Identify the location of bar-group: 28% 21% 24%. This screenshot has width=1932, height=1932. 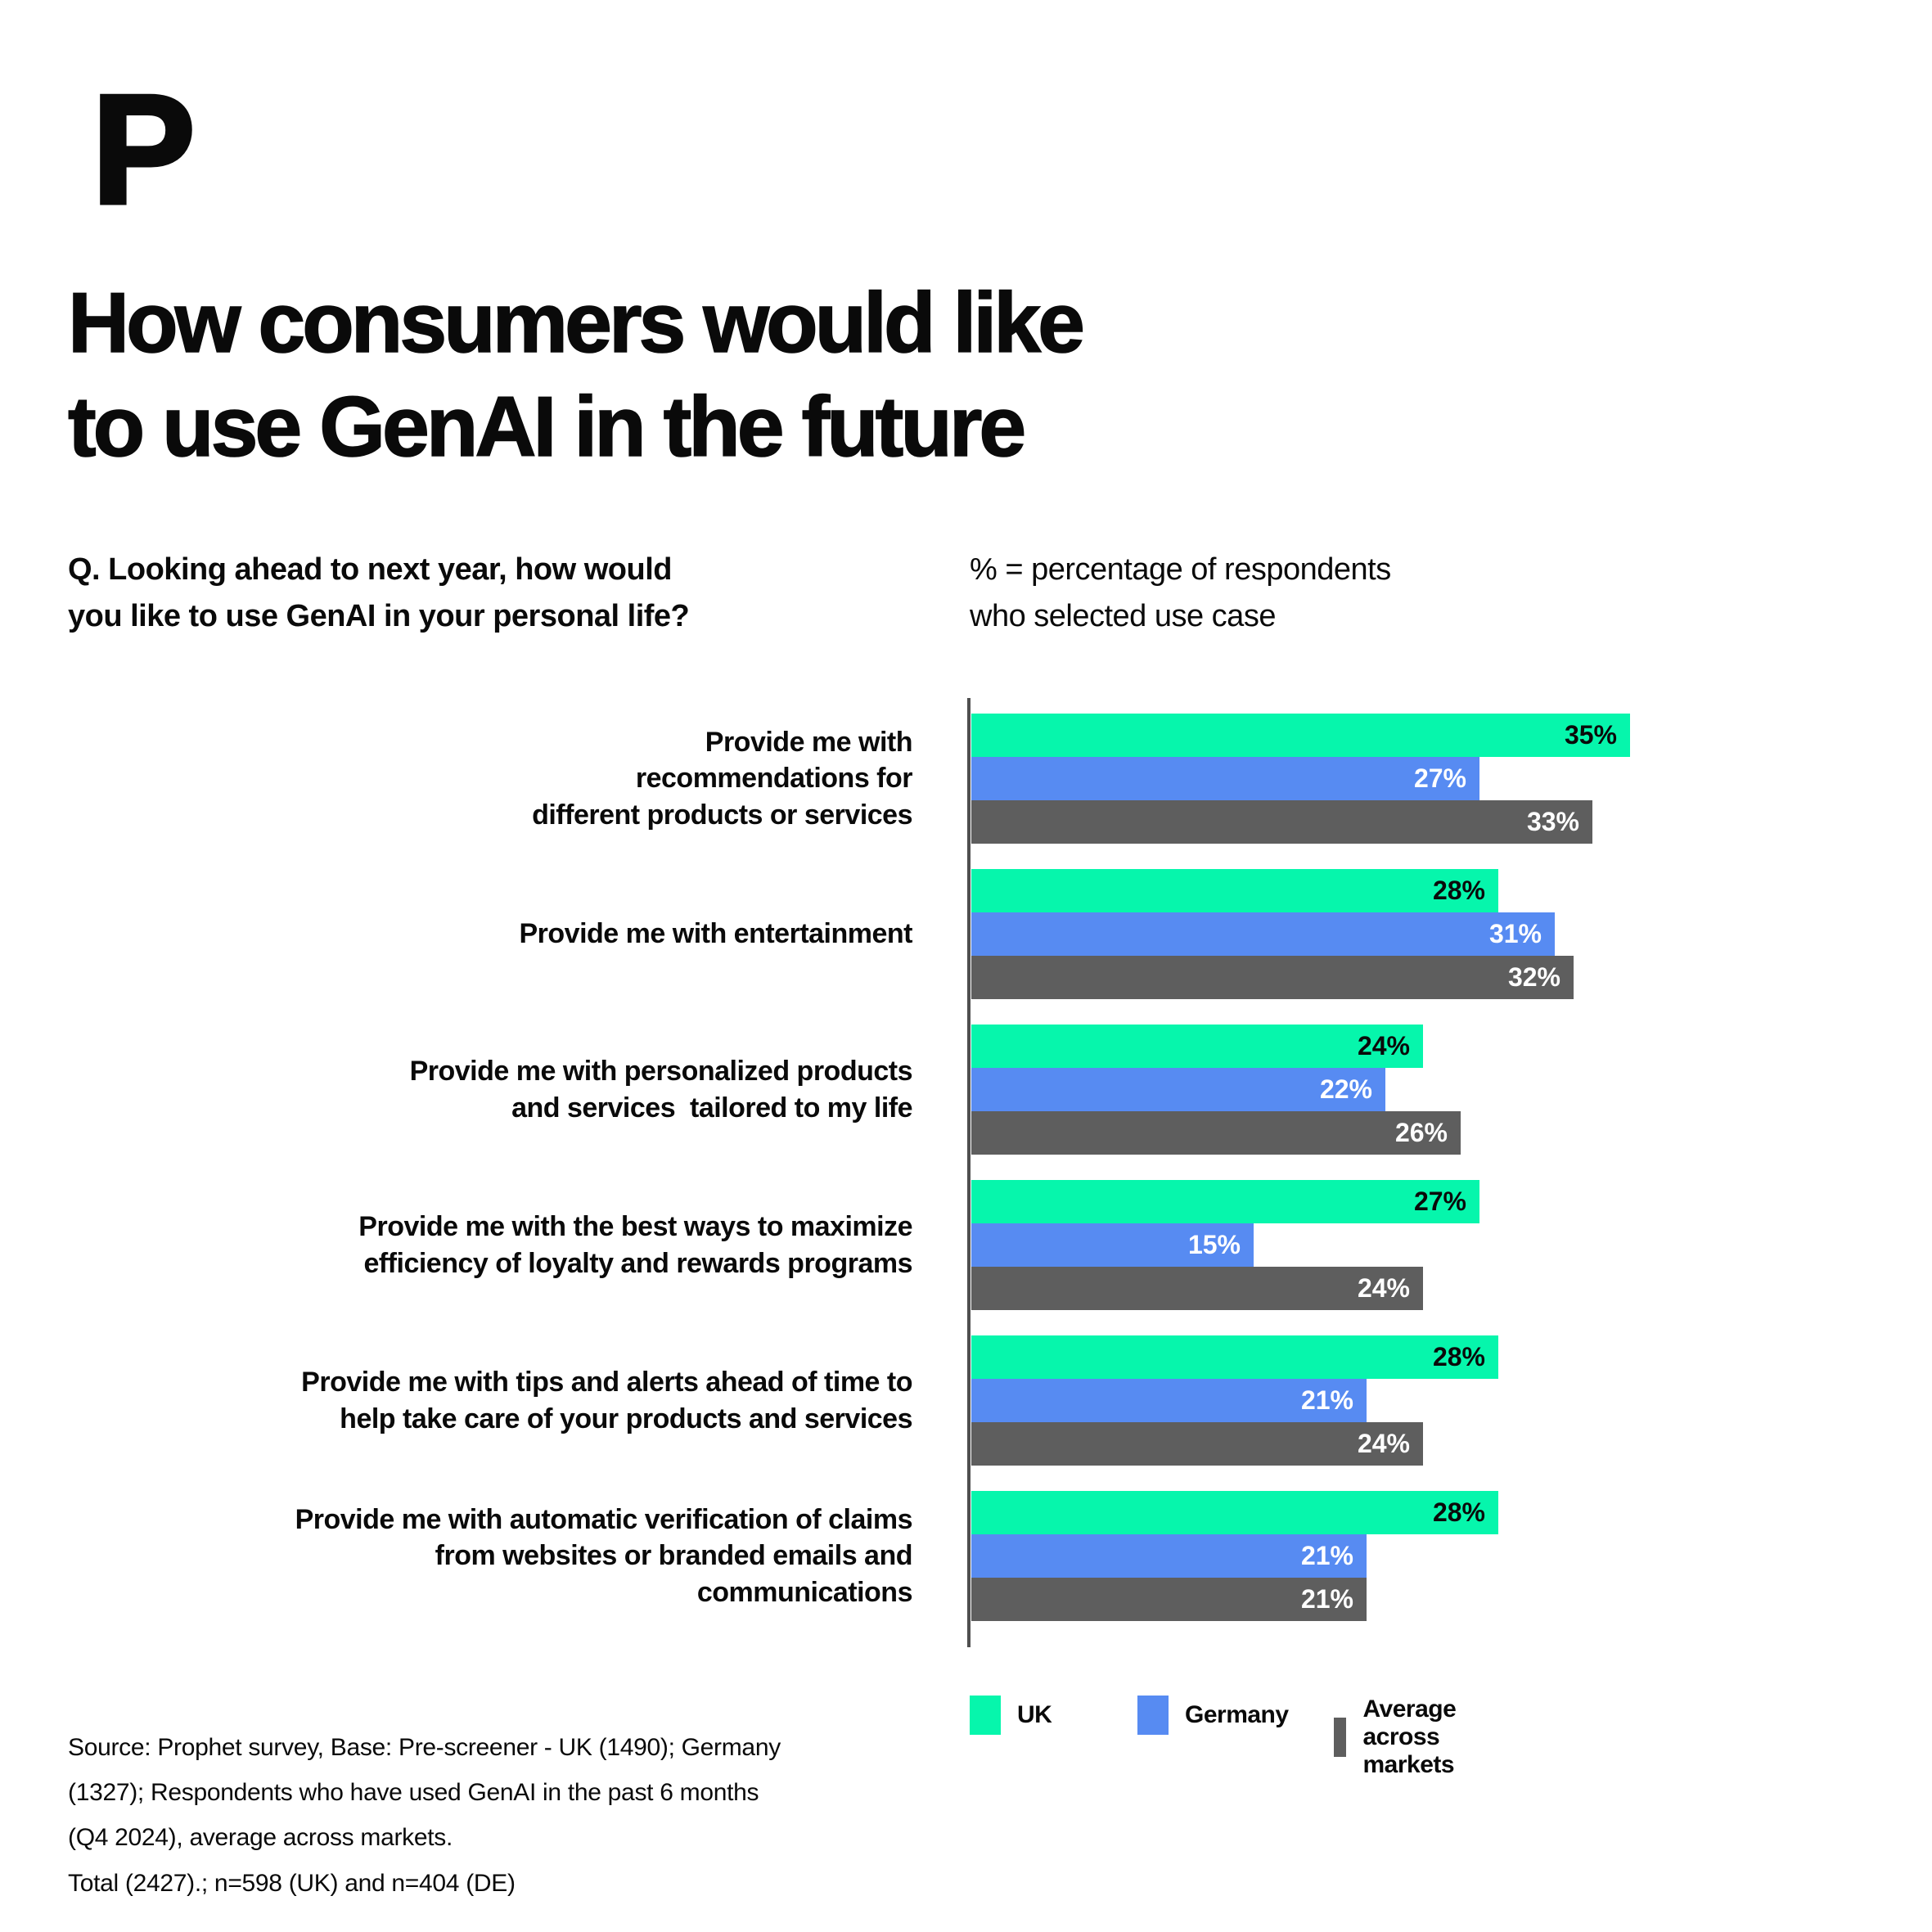
(1234, 1400).